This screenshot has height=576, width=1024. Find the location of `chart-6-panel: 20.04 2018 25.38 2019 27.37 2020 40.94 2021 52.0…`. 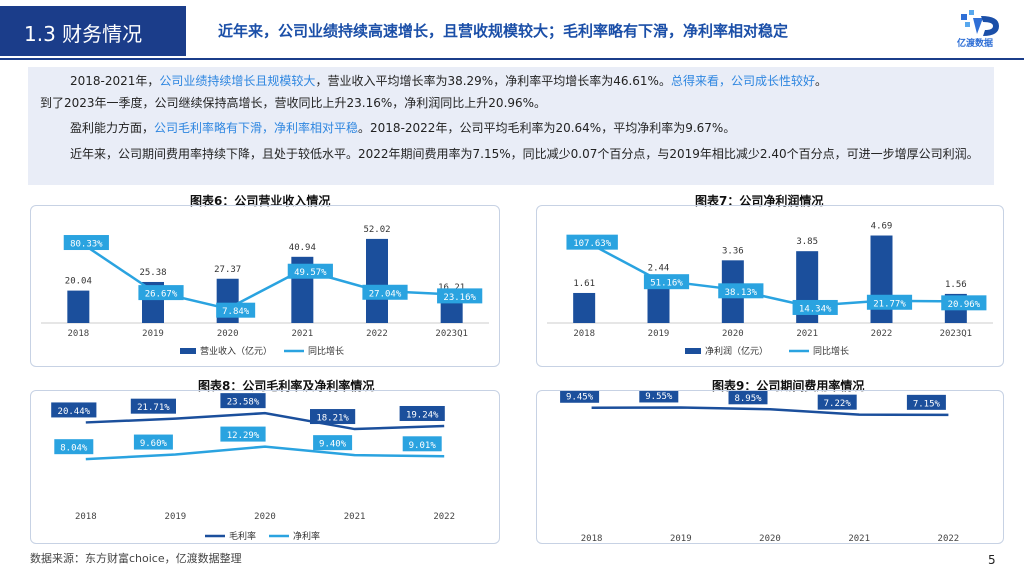

chart-6-panel: 20.04 2018 25.38 2019 27.37 2020 40.94 2021 52.0… is located at coordinates (265, 286).